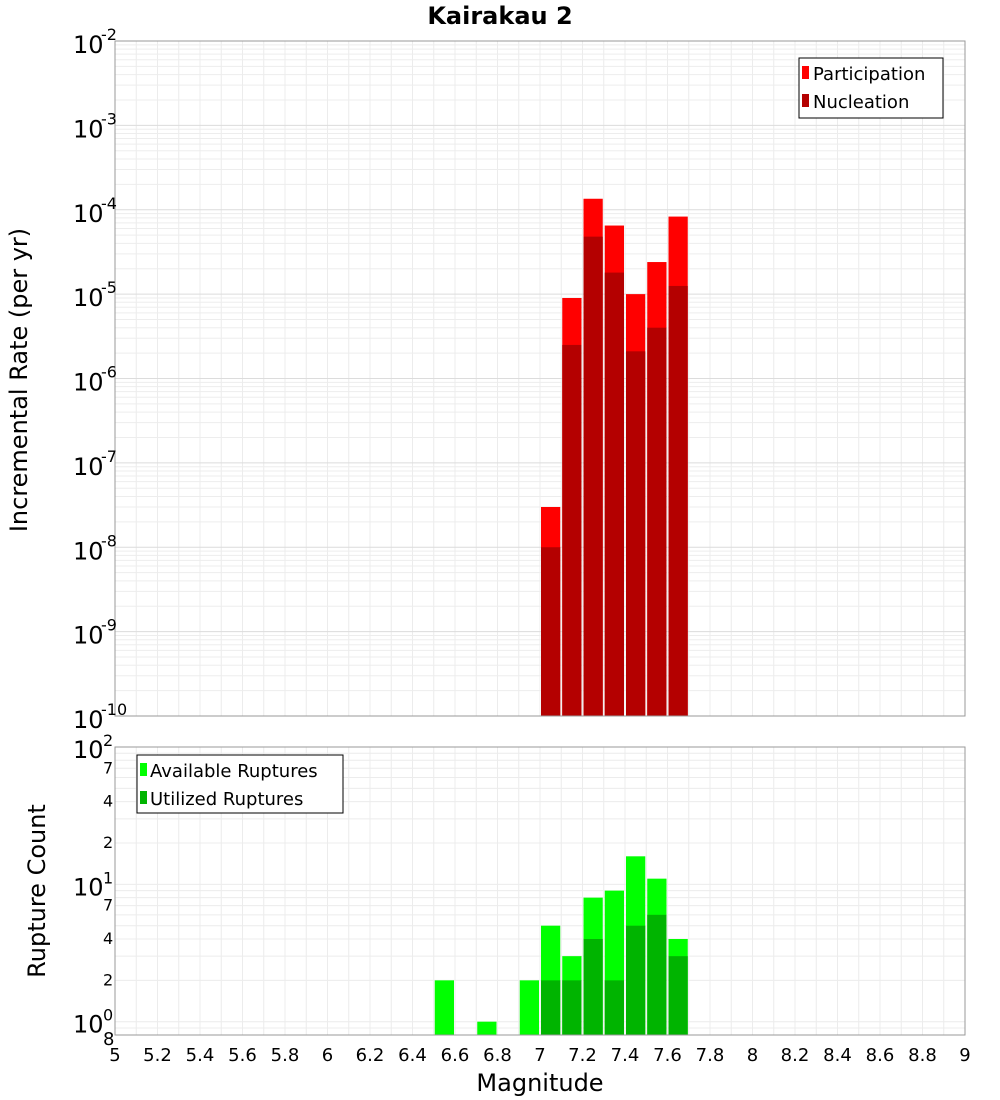  Describe the element at coordinates (795, 1055) in the screenshot. I see `x-tick-label: 8.2` at that location.